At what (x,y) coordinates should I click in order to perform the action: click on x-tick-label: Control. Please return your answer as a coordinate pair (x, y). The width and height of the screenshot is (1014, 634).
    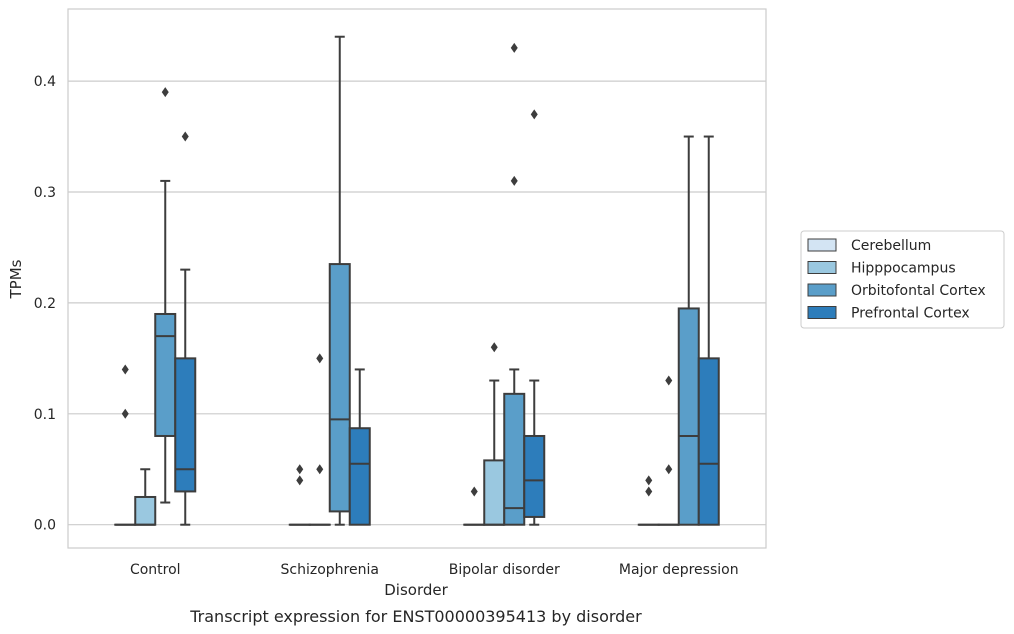
    Looking at the image, I should click on (155, 570).